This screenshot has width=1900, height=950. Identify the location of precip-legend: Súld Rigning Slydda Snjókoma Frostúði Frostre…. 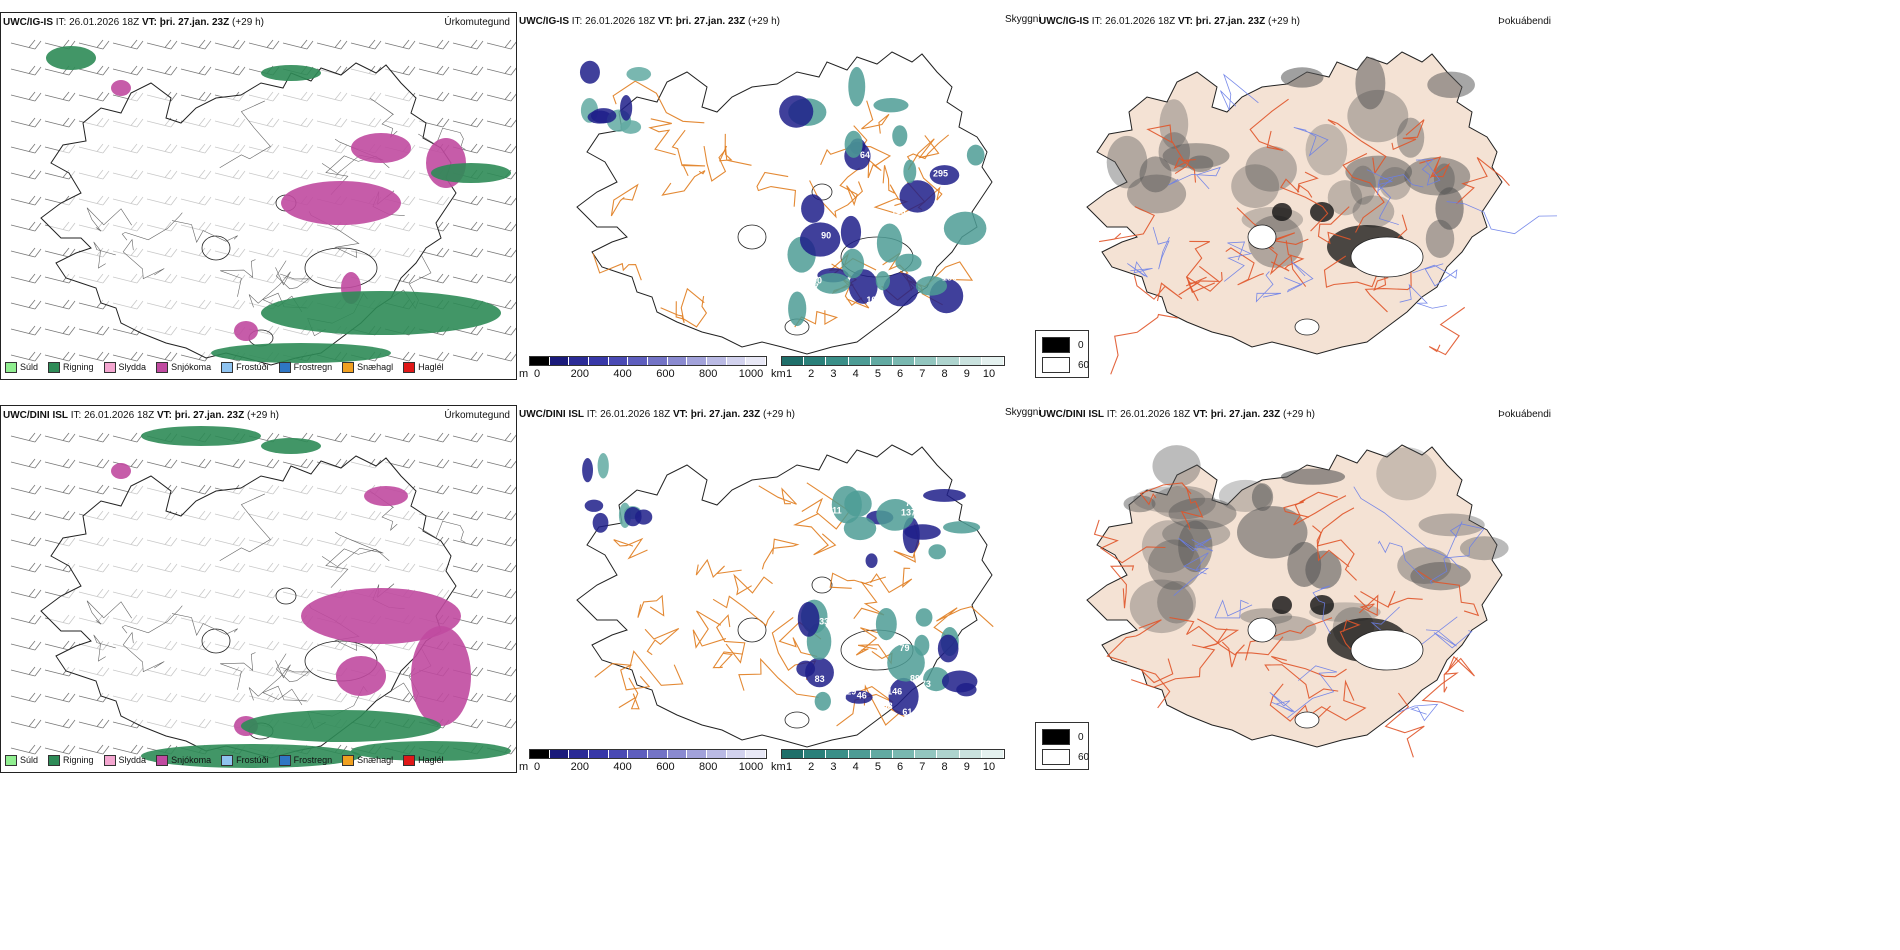
(224, 367).